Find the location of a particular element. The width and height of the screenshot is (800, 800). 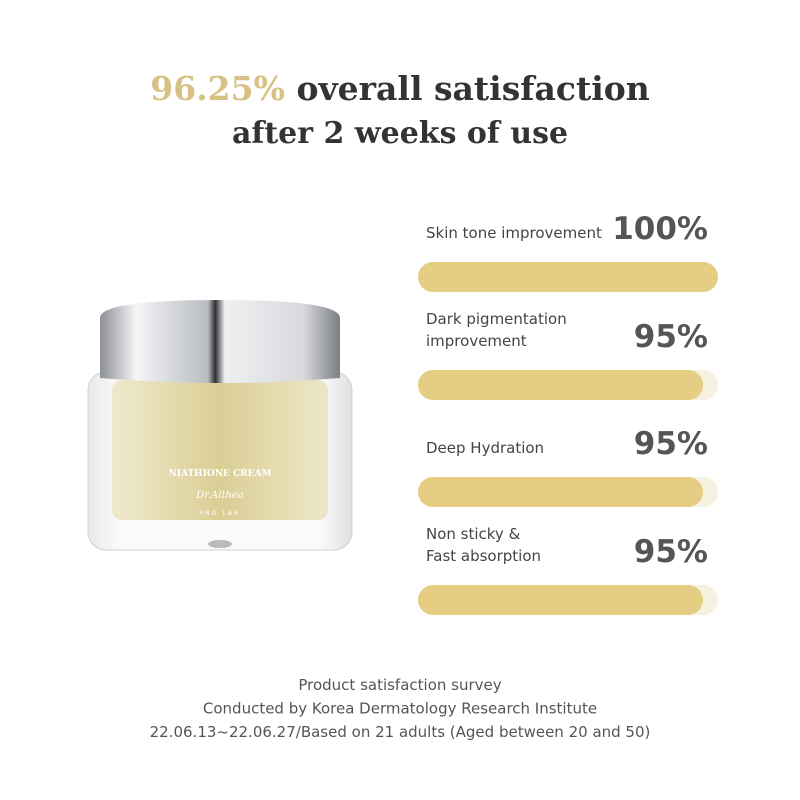

jar-base is located at coordinates (220, 544).